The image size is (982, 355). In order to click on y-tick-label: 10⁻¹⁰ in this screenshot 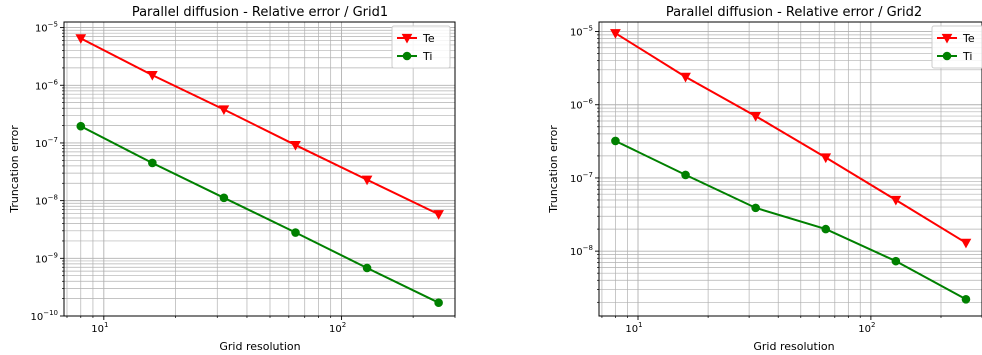, I will do `click(44, 316)`.